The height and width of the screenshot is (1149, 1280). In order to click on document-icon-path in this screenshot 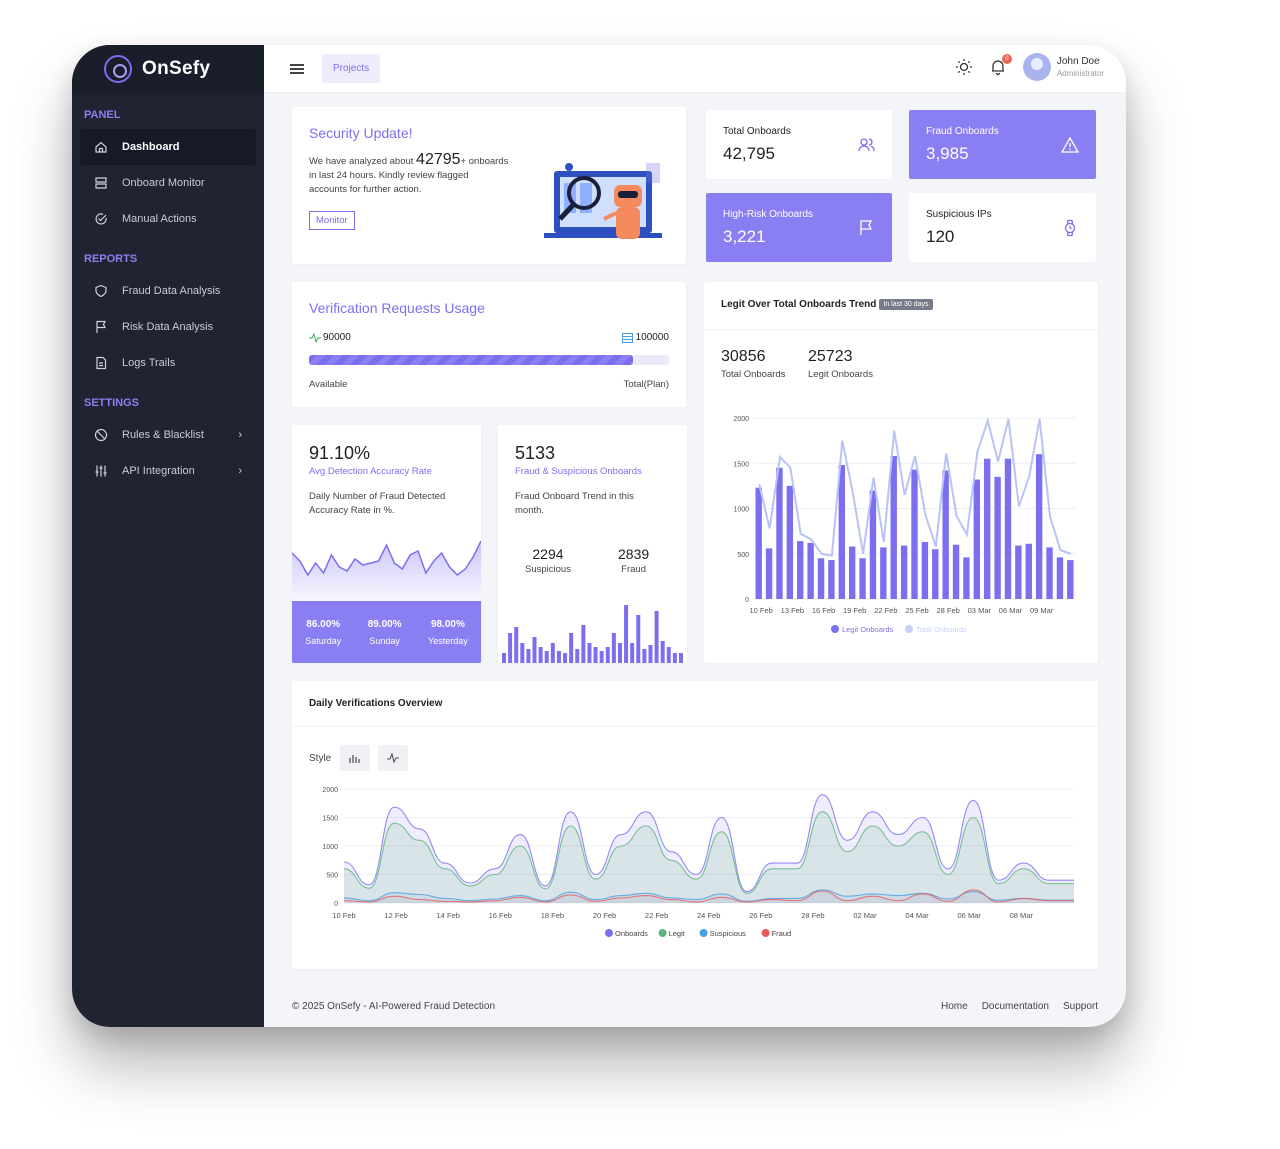, I will do `click(101, 363)`.